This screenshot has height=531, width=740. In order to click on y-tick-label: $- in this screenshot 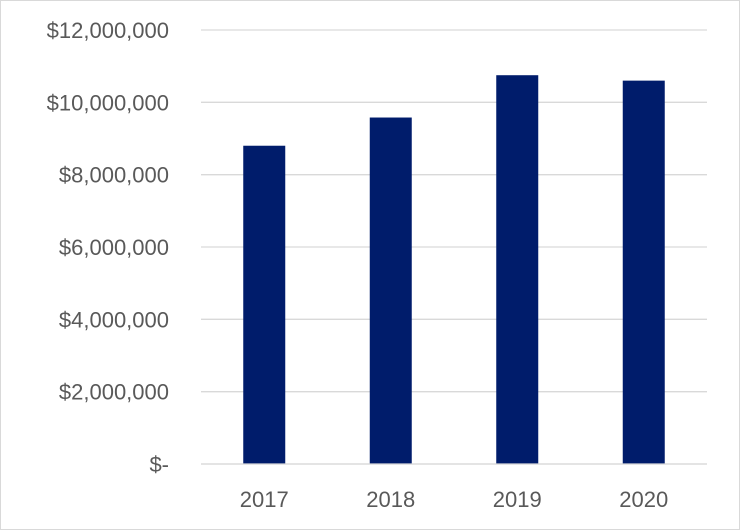, I will do `click(159, 464)`.